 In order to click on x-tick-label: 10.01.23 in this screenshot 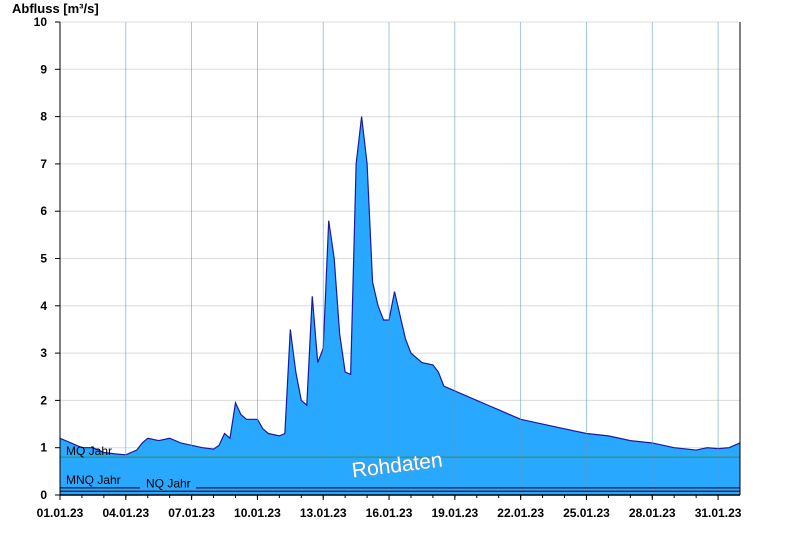, I will do `click(257, 513)`.